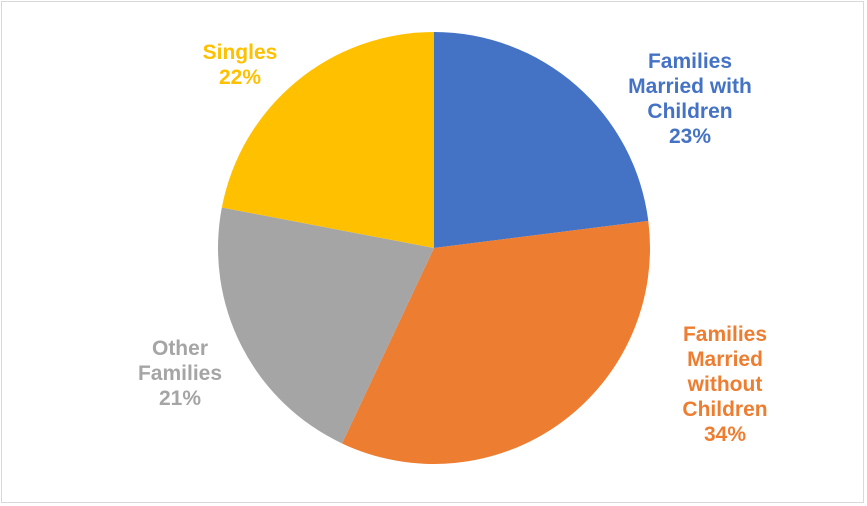 This screenshot has height=506, width=867. I want to click on slice-label-families-married-with-children: Families Married with Children 23%, so click(690, 99).